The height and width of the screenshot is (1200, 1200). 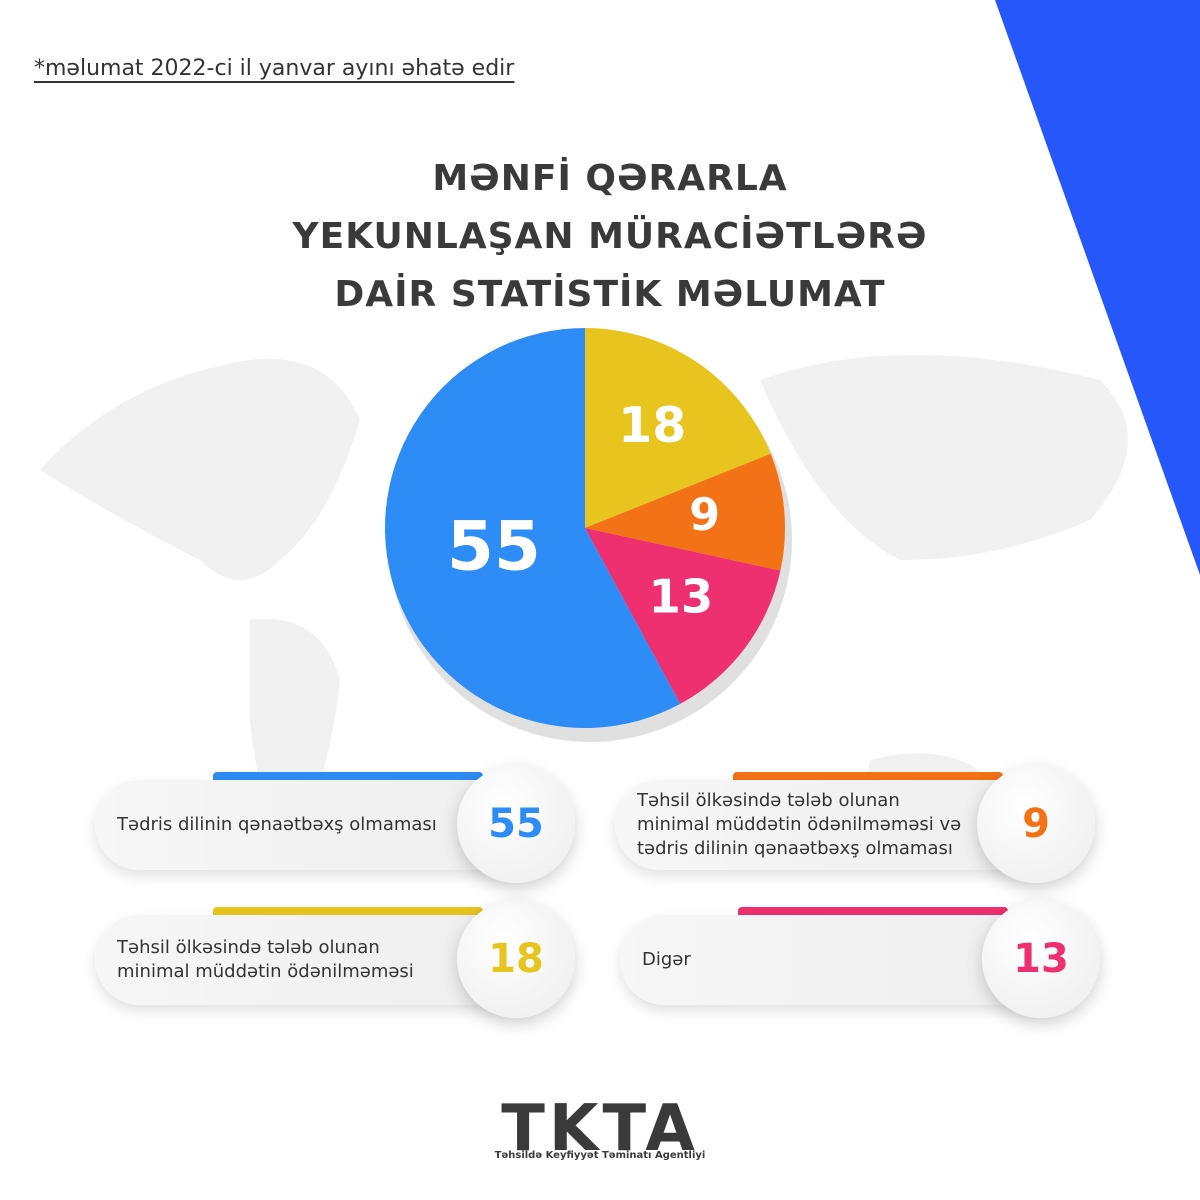 I want to click on legend-value: 9, so click(x=1036, y=824).